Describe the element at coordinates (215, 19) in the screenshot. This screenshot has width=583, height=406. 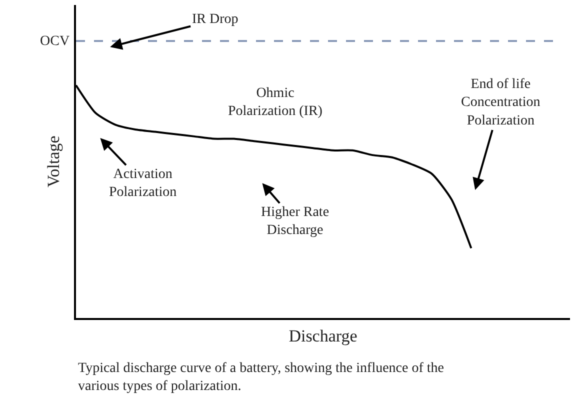
I see `text: IR Drop` at that location.